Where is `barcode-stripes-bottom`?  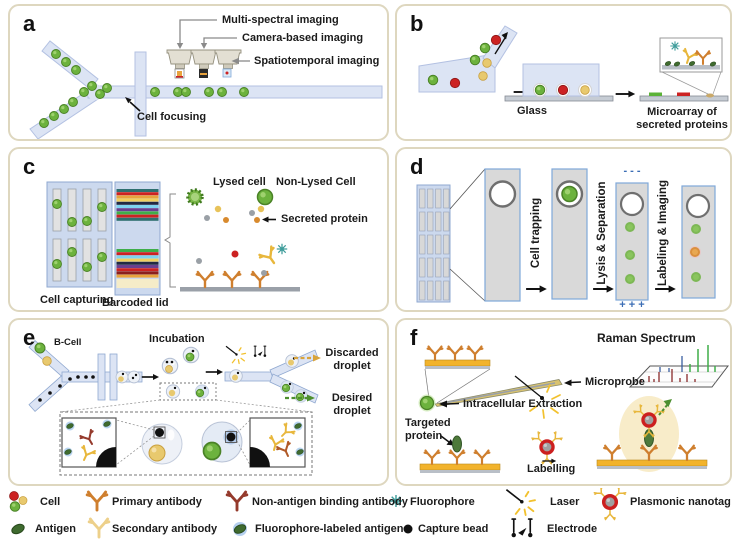
barcode-stripes-bottom is located at coordinates (137, 268).